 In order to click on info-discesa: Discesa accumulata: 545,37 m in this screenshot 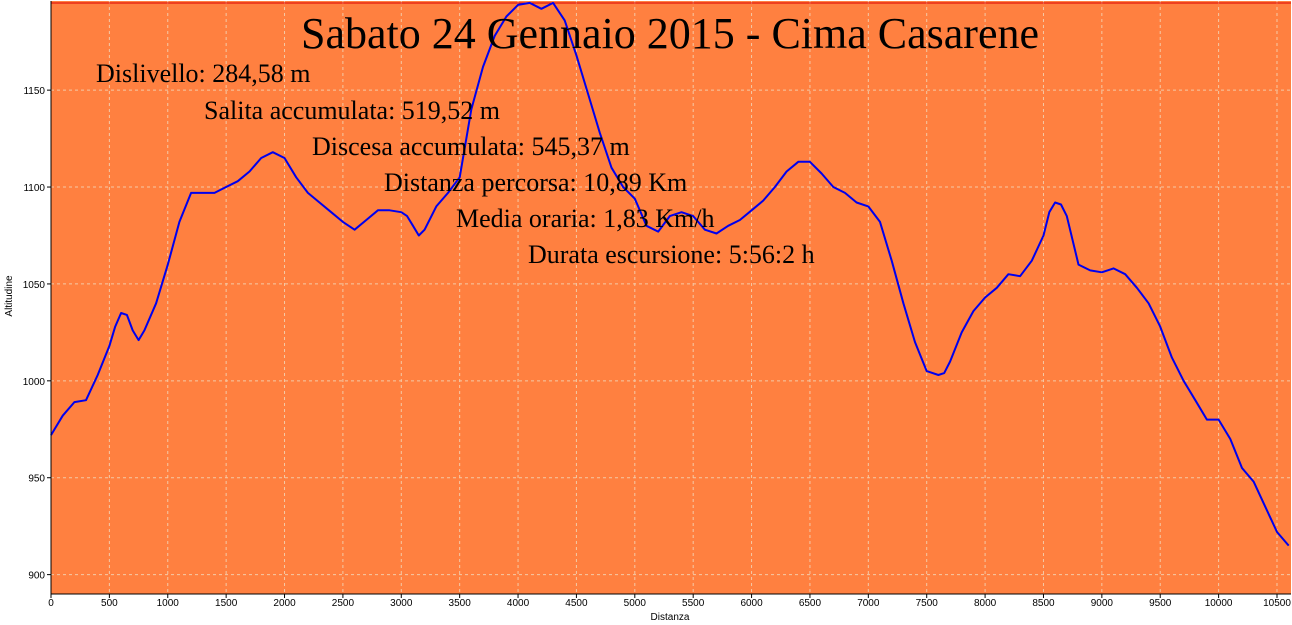, I will do `click(471, 146)`.